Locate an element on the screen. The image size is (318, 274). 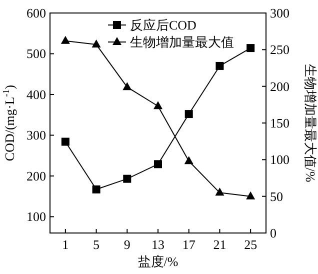
x-tick-label: 21 is located at coordinates (219, 244).